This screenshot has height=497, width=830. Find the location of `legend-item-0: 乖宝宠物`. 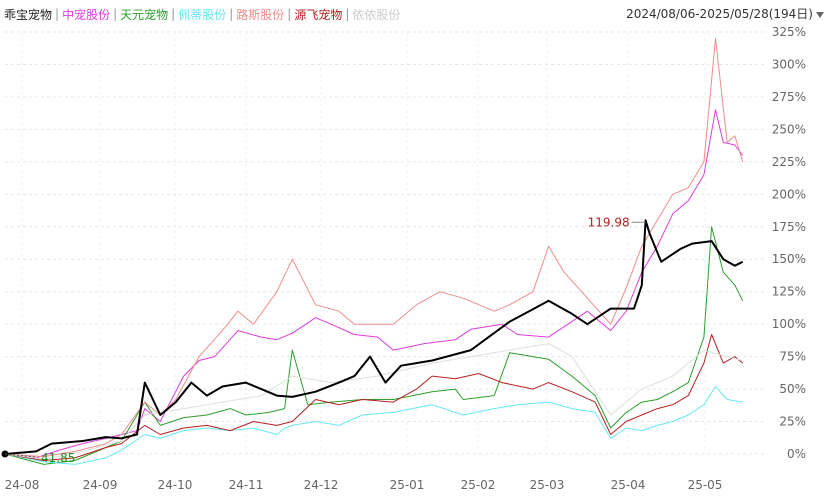

legend-item-0: 乖宝宠物 is located at coordinates (28, 14).